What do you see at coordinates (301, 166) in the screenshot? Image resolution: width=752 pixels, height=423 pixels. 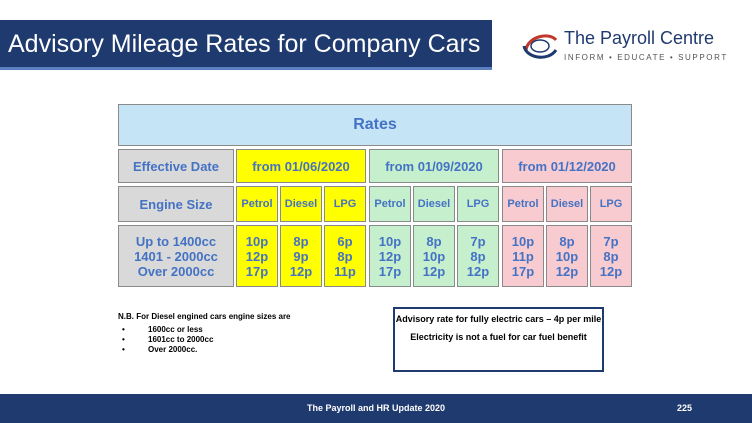 I see `period-1-date: from 01/06/2020` at bounding box center [301, 166].